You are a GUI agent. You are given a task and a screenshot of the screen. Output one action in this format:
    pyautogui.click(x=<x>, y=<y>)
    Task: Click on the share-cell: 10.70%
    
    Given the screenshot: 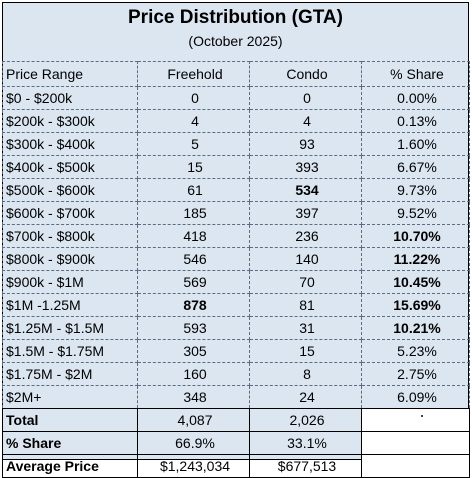 What is the action you would take?
    pyautogui.click(x=415, y=236)
    